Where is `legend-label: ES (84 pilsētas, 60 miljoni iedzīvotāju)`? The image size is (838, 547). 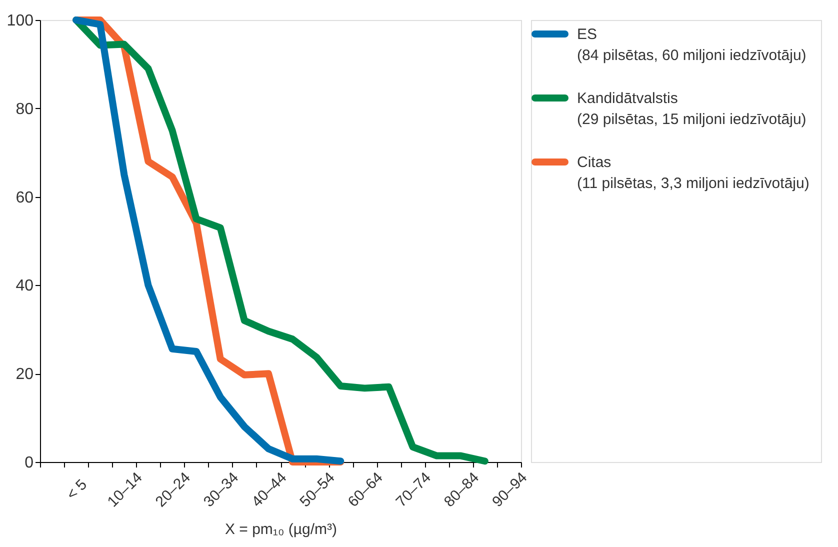 legend-label: ES (84 pilsētas, 60 miljoni iedzīvotāju) is located at coordinates (691, 45).